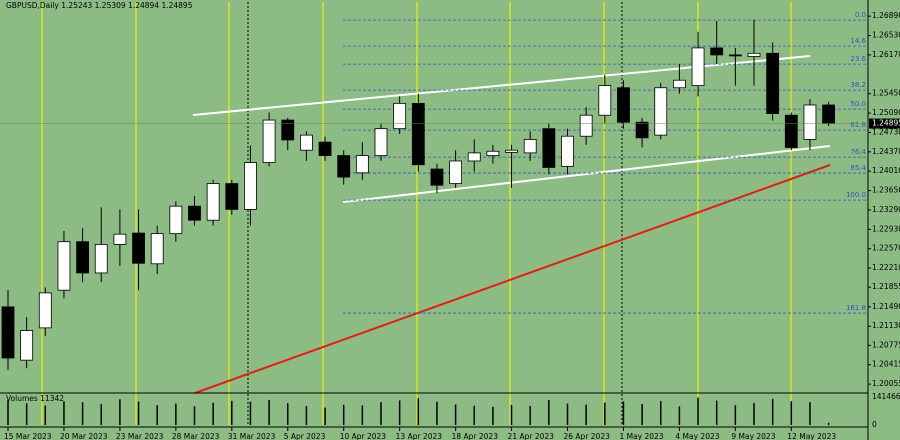 The height and width of the screenshot is (440, 900). Describe the element at coordinates (886, 396) in the screenshot. I see `volume-tick-label: 141466` at that location.